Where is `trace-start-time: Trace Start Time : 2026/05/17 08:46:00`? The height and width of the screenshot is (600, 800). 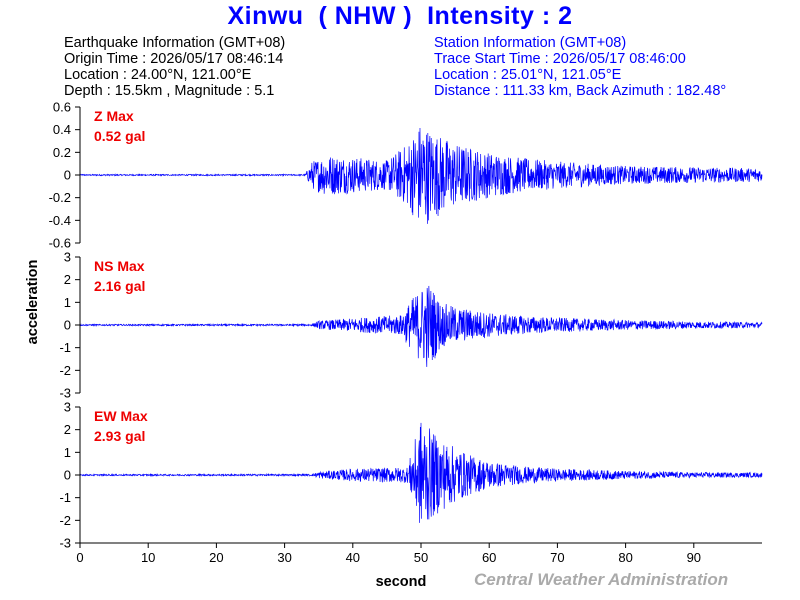 trace-start-time: Trace Start Time : 2026/05/17 08:46:00 is located at coordinates (560, 59).